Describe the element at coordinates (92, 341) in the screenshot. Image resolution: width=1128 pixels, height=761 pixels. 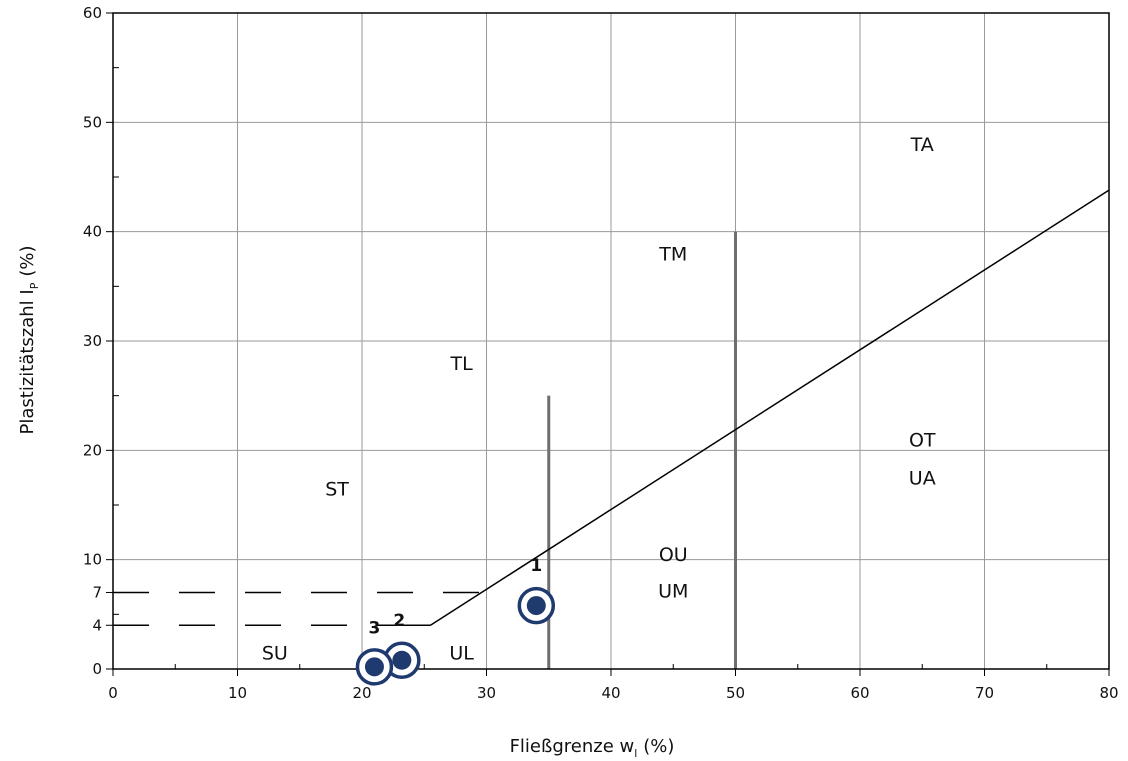
I see `y-tick-label: 30` at that location.